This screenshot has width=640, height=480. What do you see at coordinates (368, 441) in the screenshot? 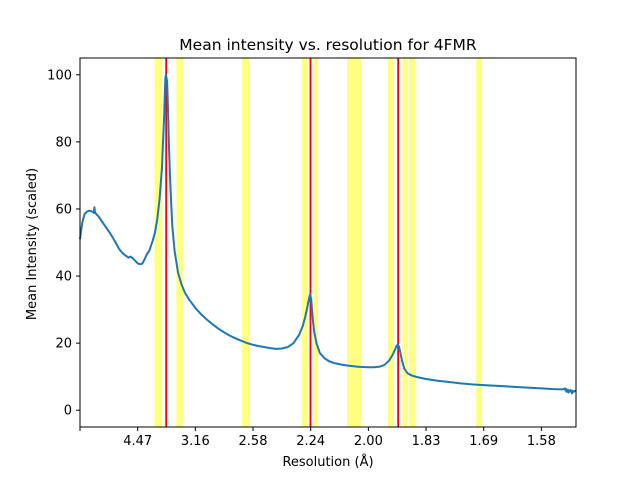
I see `x-tick-label: 2.00` at bounding box center [368, 441].